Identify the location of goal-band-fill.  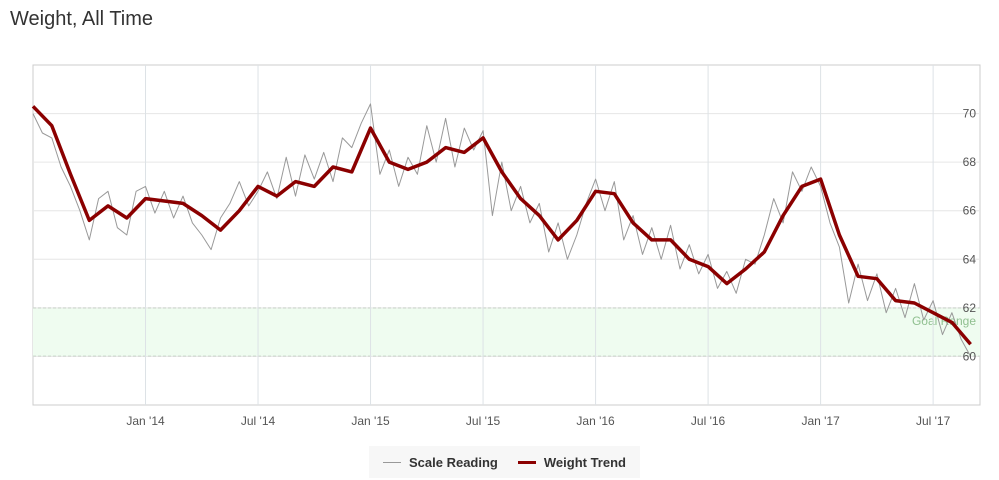
(506, 332).